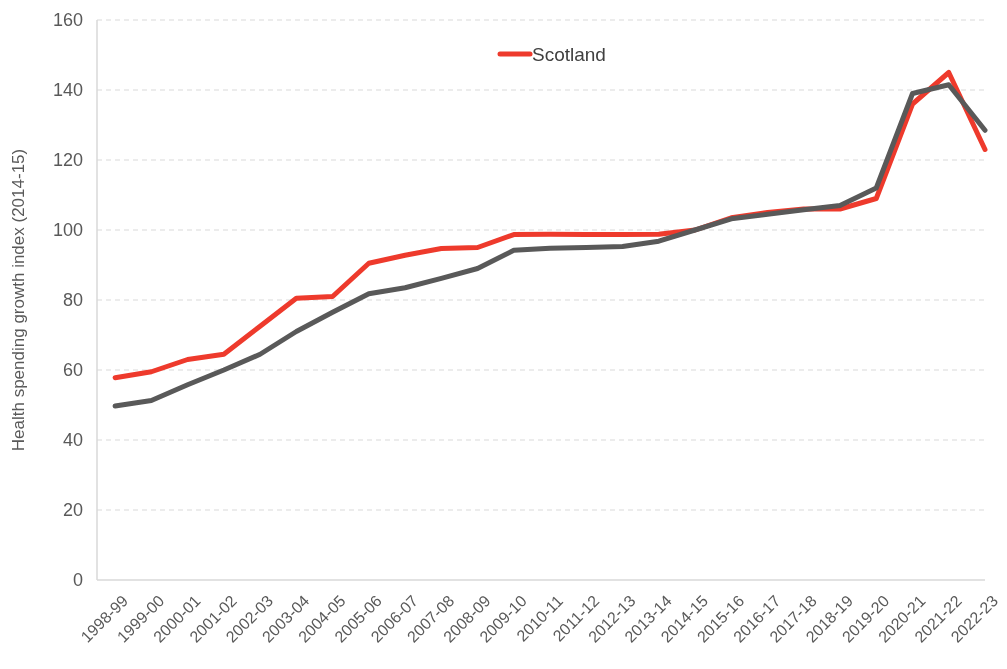 This screenshot has height=669, width=1007. Describe the element at coordinates (77, 580) in the screenshot. I see `y-tick-label: 0` at that location.